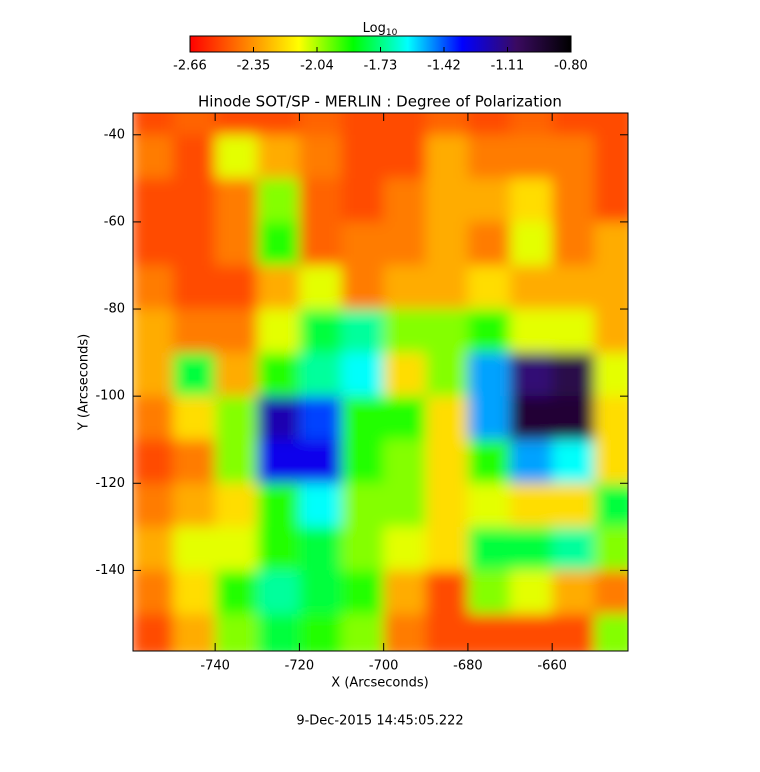  What do you see at coordinates (110, 570) in the screenshot?
I see `y-tick-label: -140` at bounding box center [110, 570].